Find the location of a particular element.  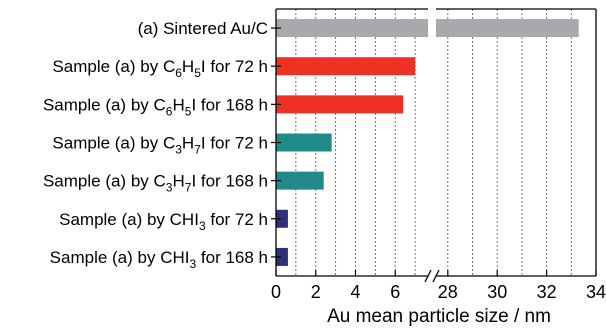

category-label: Sample (a) by C6H5I for 168 h is located at coordinates (155, 106).